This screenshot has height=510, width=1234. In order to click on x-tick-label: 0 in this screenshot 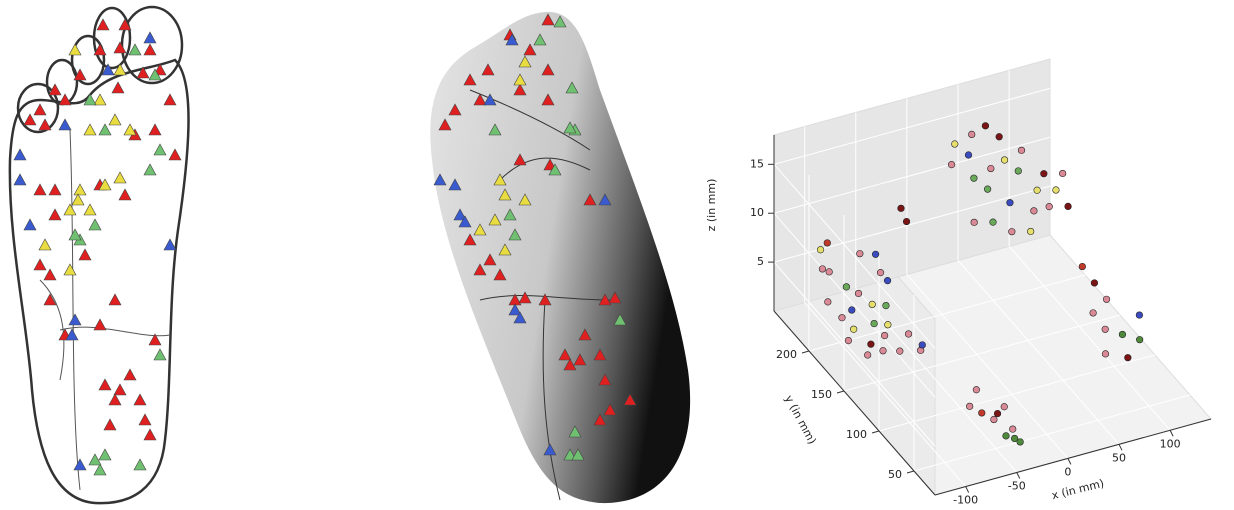, I will do `click(1067, 471)`.